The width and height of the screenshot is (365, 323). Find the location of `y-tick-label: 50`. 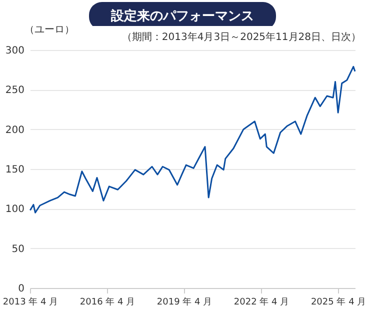

y-tick-label: 50 is located at coordinates (18, 249).